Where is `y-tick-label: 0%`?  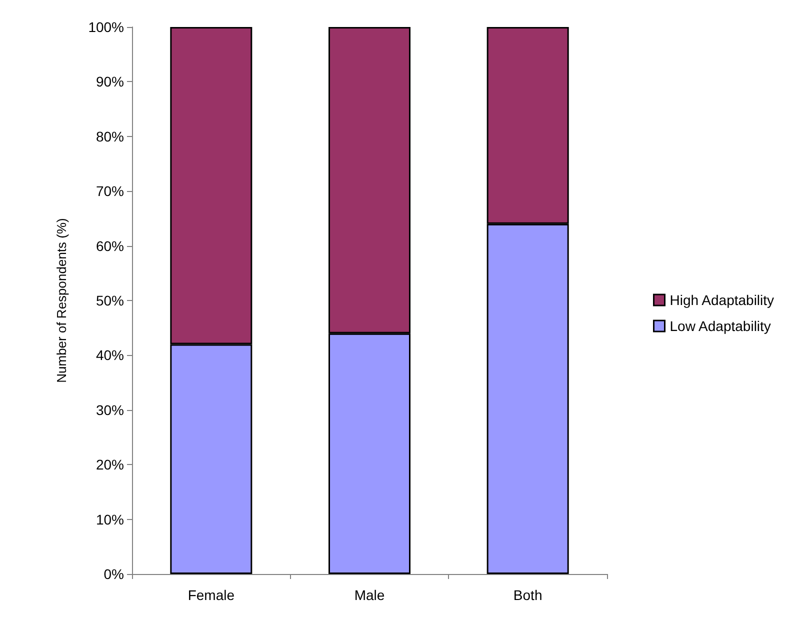 y-tick-label: 0% is located at coordinates (114, 574).